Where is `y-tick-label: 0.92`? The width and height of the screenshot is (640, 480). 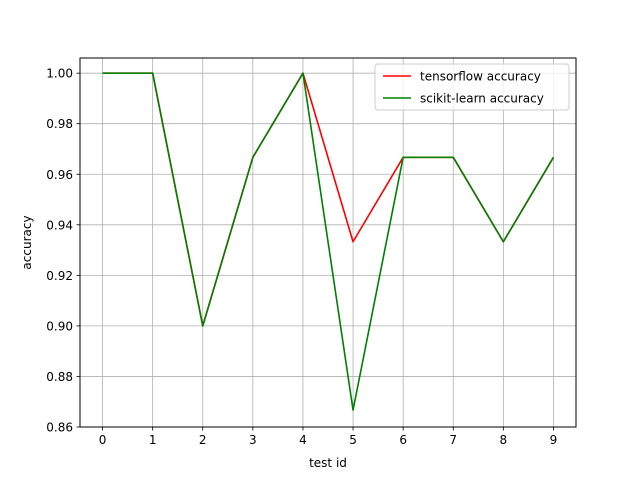
y-tick-label: 0.92 is located at coordinates (59, 276).